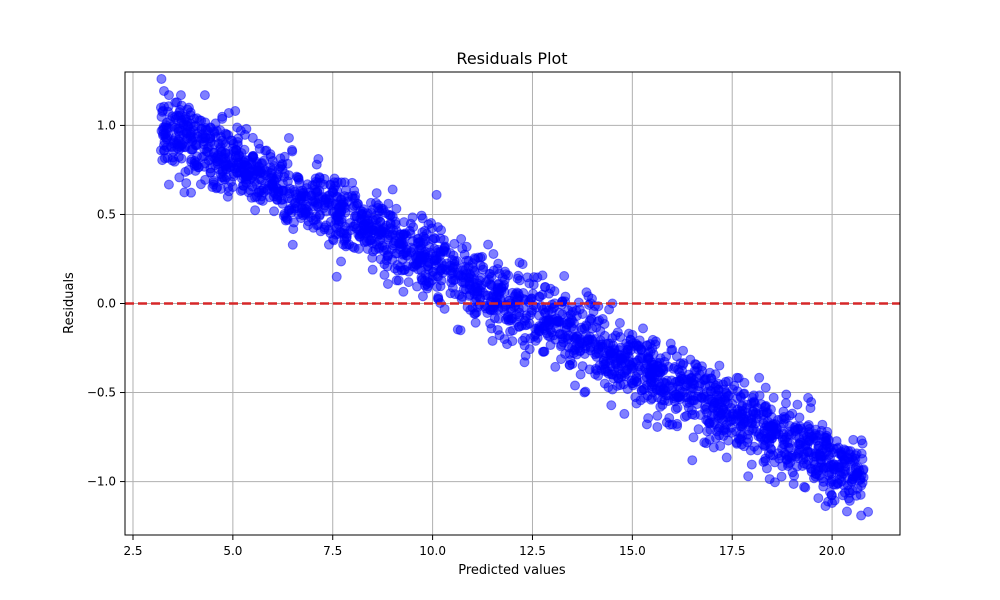 This screenshot has height=600, width=1000. What do you see at coordinates (132, 551) in the screenshot?
I see `x-tick-label: 2.5` at bounding box center [132, 551].